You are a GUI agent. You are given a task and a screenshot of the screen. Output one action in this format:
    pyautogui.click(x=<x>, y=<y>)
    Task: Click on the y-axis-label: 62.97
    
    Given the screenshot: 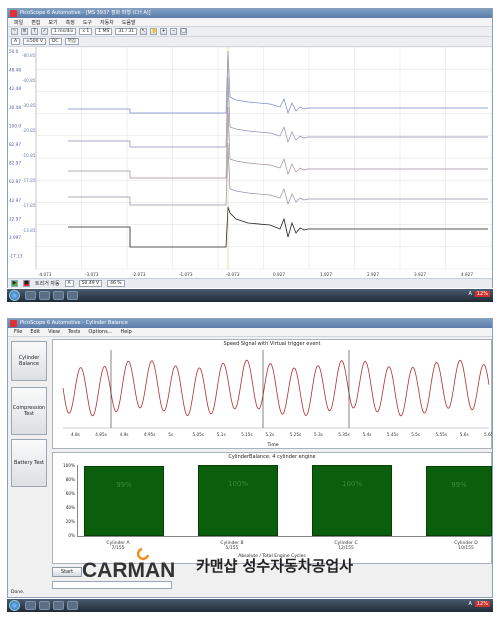 What is the action you would take?
    pyautogui.click(x=15, y=181)
    